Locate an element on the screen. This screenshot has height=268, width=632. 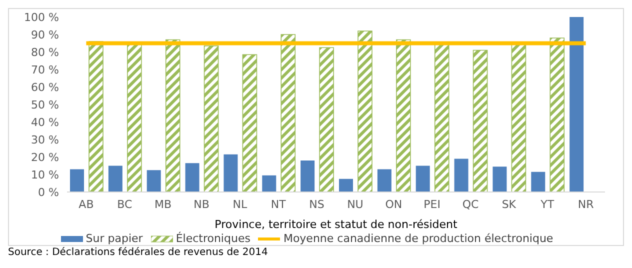
x-tick-label: NB is located at coordinates (202, 204).